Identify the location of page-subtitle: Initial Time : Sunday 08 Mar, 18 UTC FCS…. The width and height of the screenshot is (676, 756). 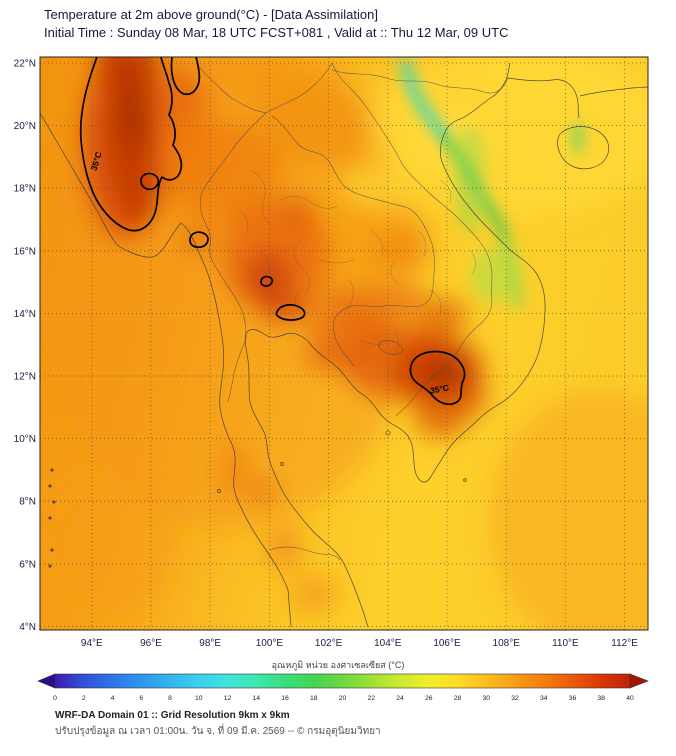
(276, 32).